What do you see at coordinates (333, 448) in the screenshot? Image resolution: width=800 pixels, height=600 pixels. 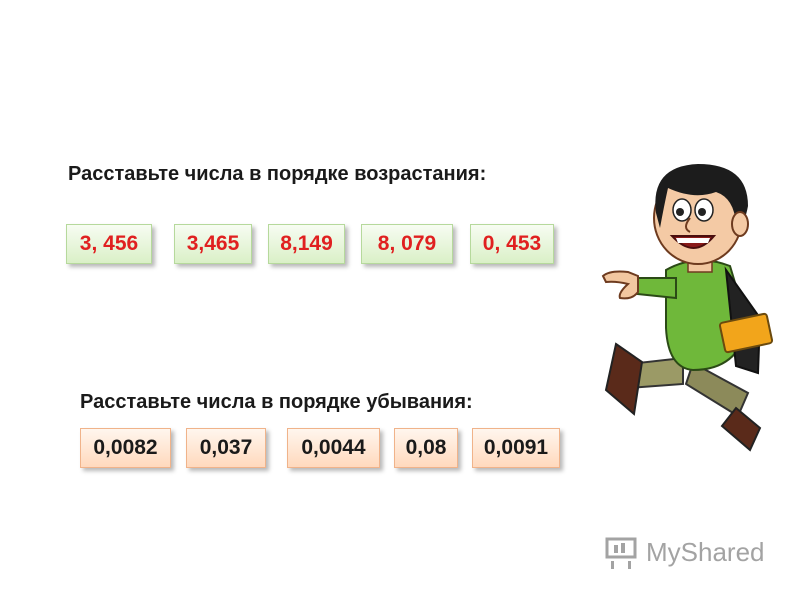 I see `number-card: 0,0044` at bounding box center [333, 448].